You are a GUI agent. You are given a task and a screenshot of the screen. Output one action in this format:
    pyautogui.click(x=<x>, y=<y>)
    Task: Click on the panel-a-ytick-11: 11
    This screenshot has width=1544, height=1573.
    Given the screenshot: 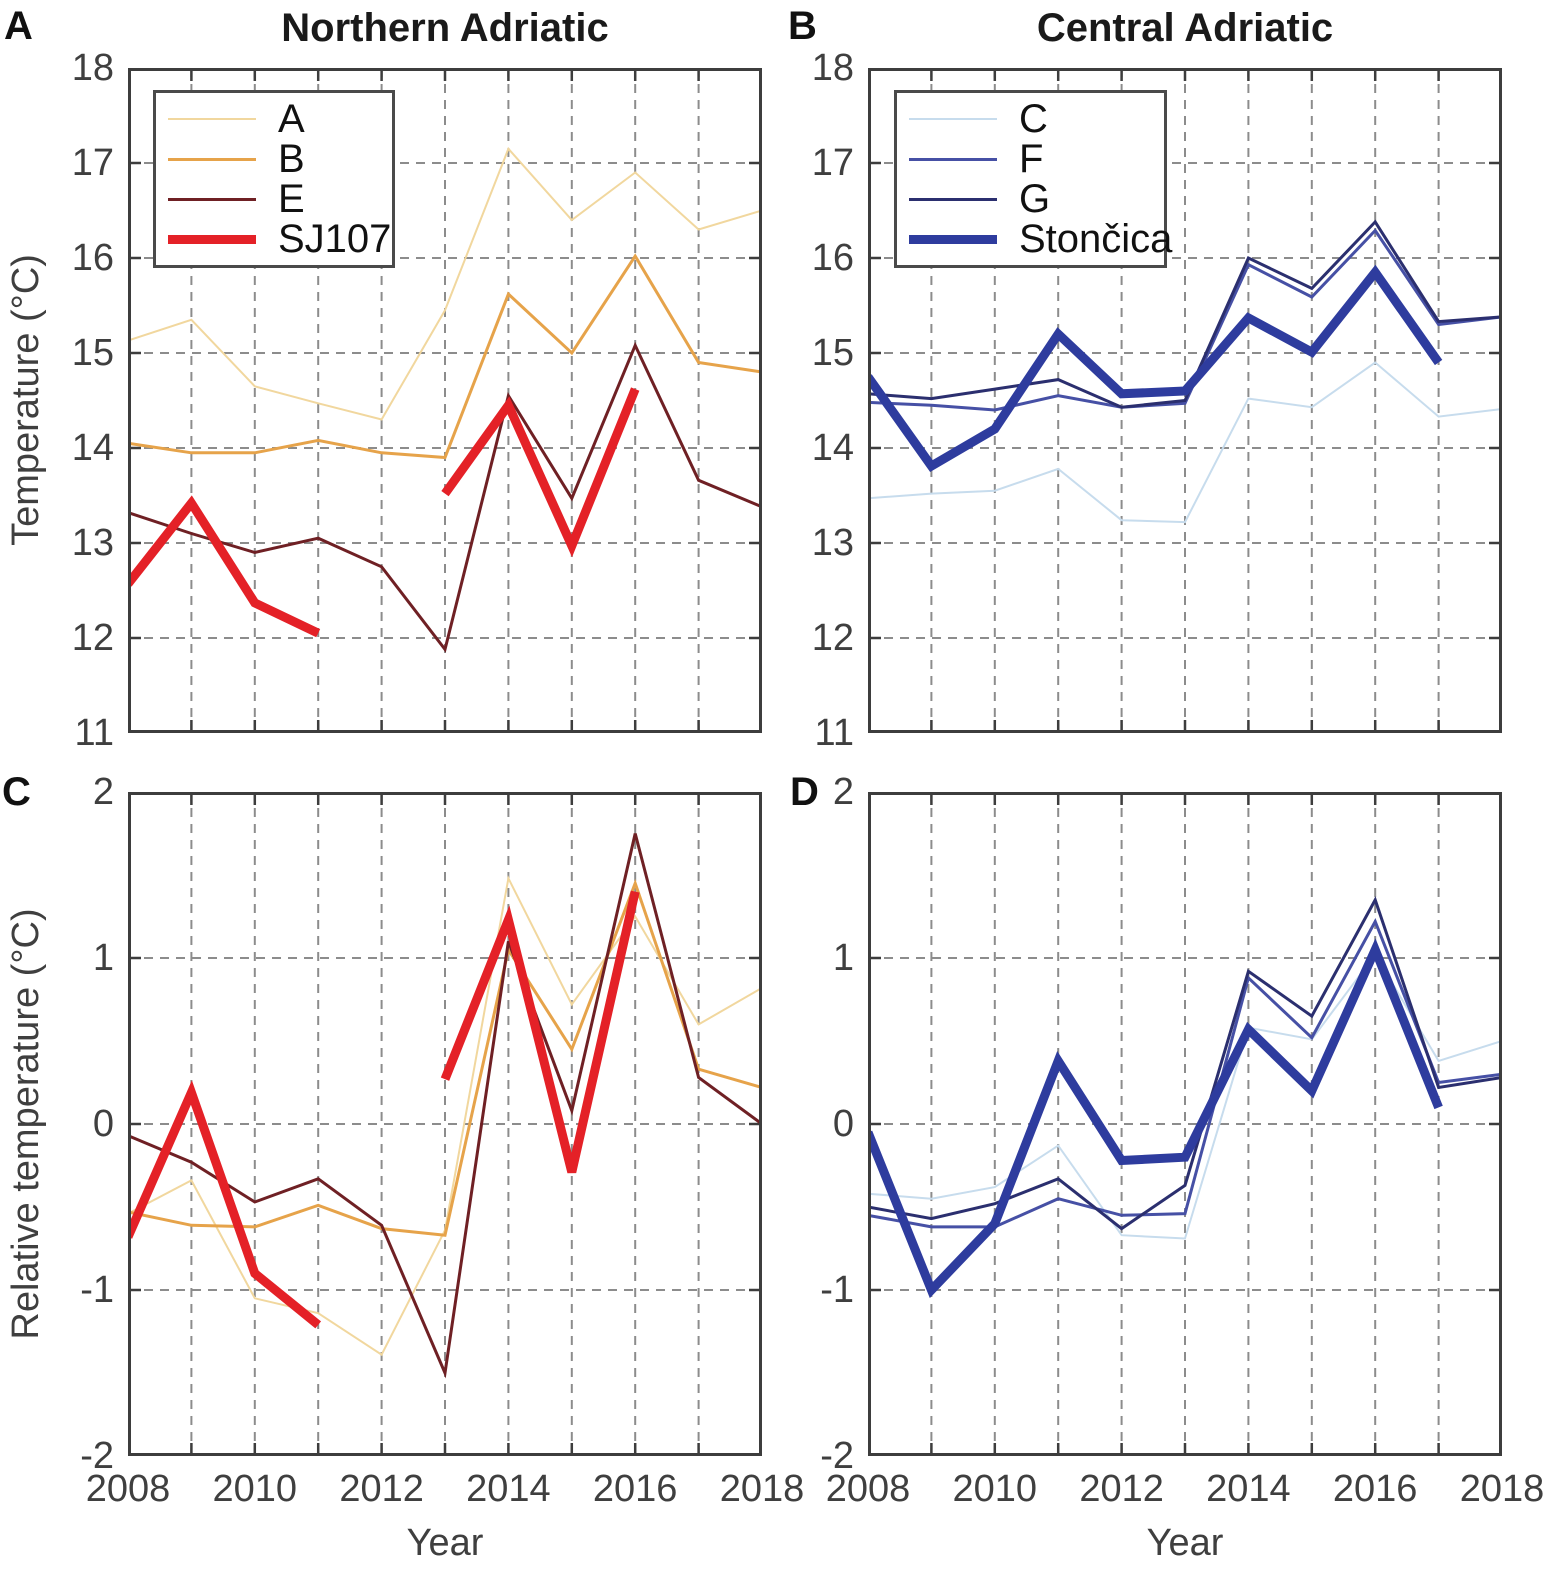 What is the action you would take?
    pyautogui.click(x=94, y=733)
    